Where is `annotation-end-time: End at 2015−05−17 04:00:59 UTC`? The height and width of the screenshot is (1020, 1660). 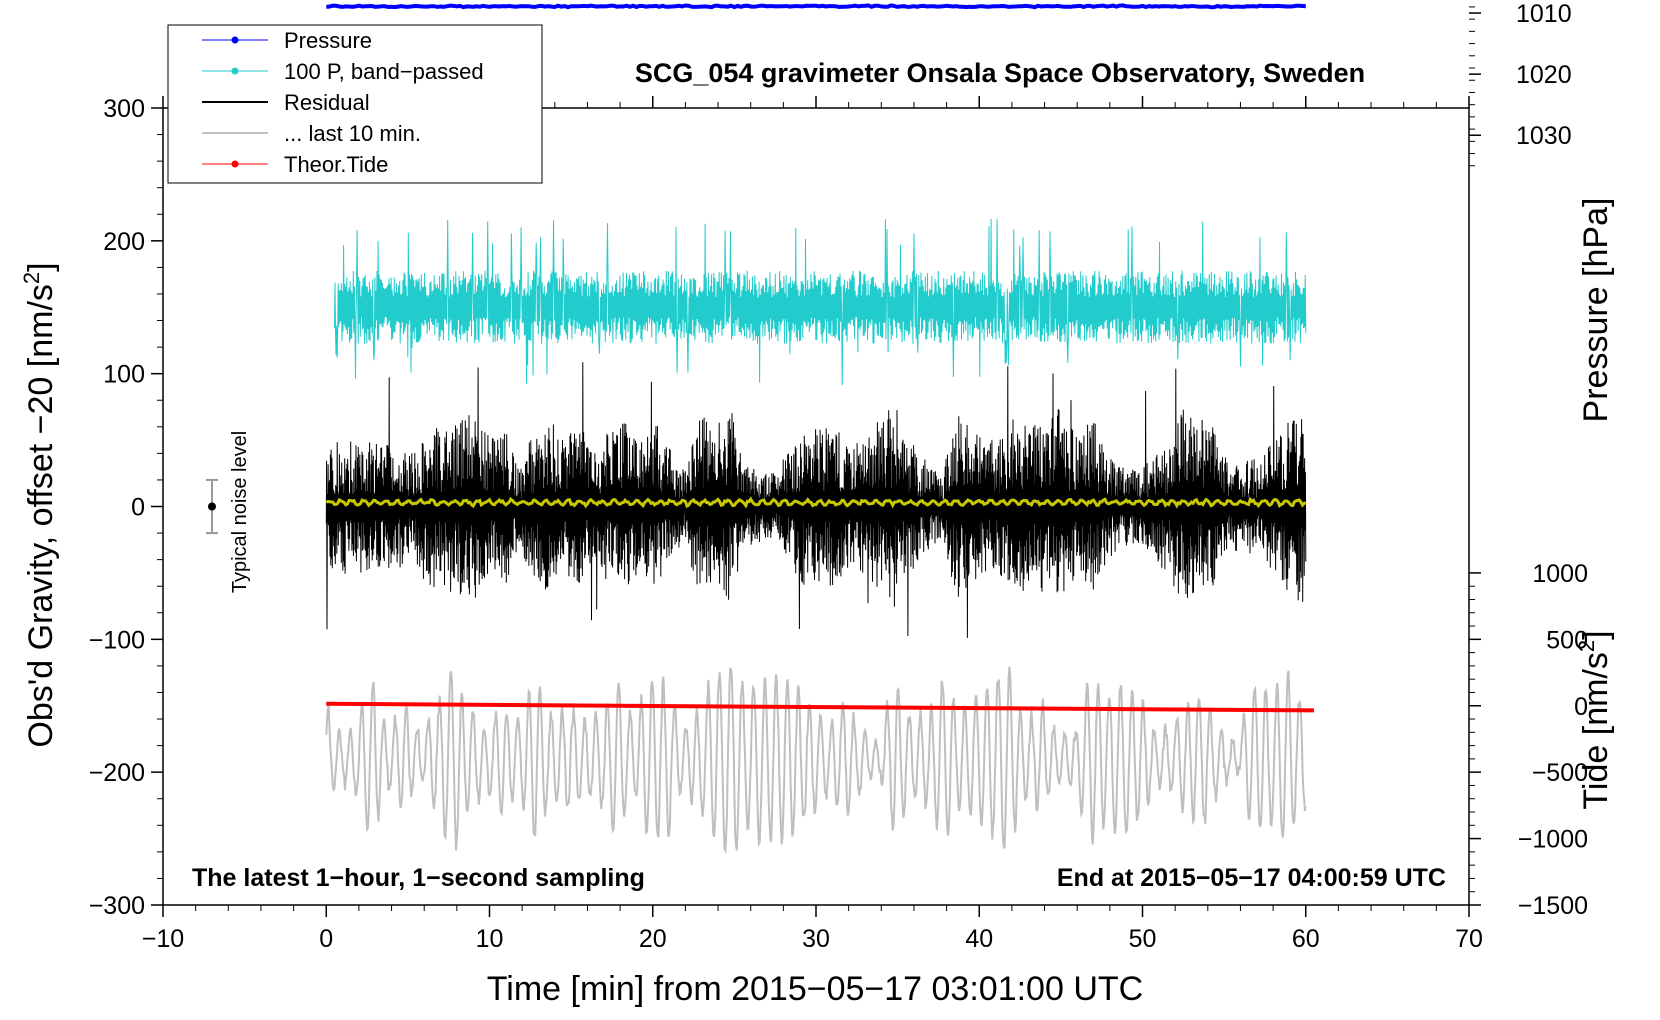
annotation-end-time: End at 2015−05−17 04:00:59 UTC is located at coordinates (1251, 878).